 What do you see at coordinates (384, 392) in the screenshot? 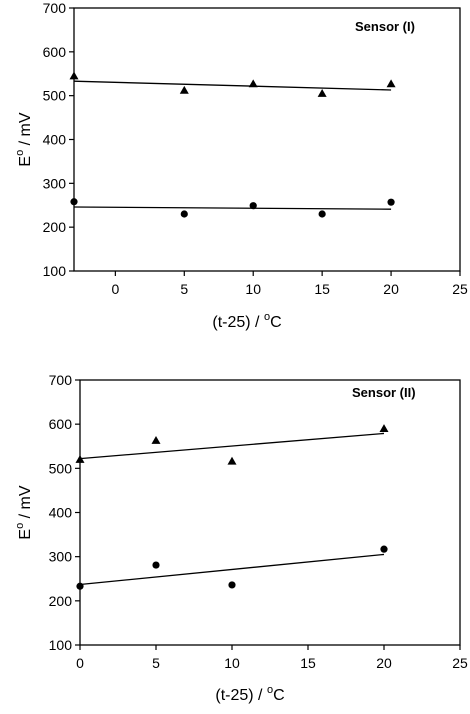
I see `sensor-annotation: Sensor (II)` at bounding box center [384, 392].